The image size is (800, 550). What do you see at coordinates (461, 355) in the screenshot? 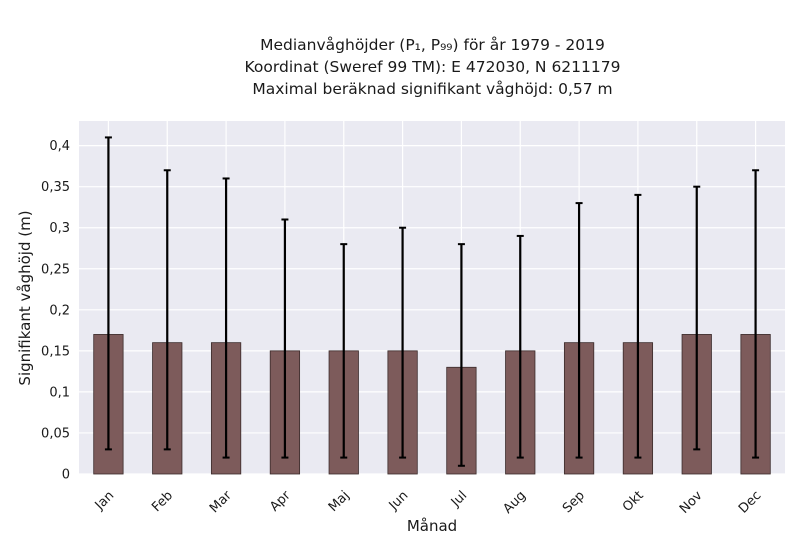
I see `error-bar-jul` at bounding box center [461, 355].